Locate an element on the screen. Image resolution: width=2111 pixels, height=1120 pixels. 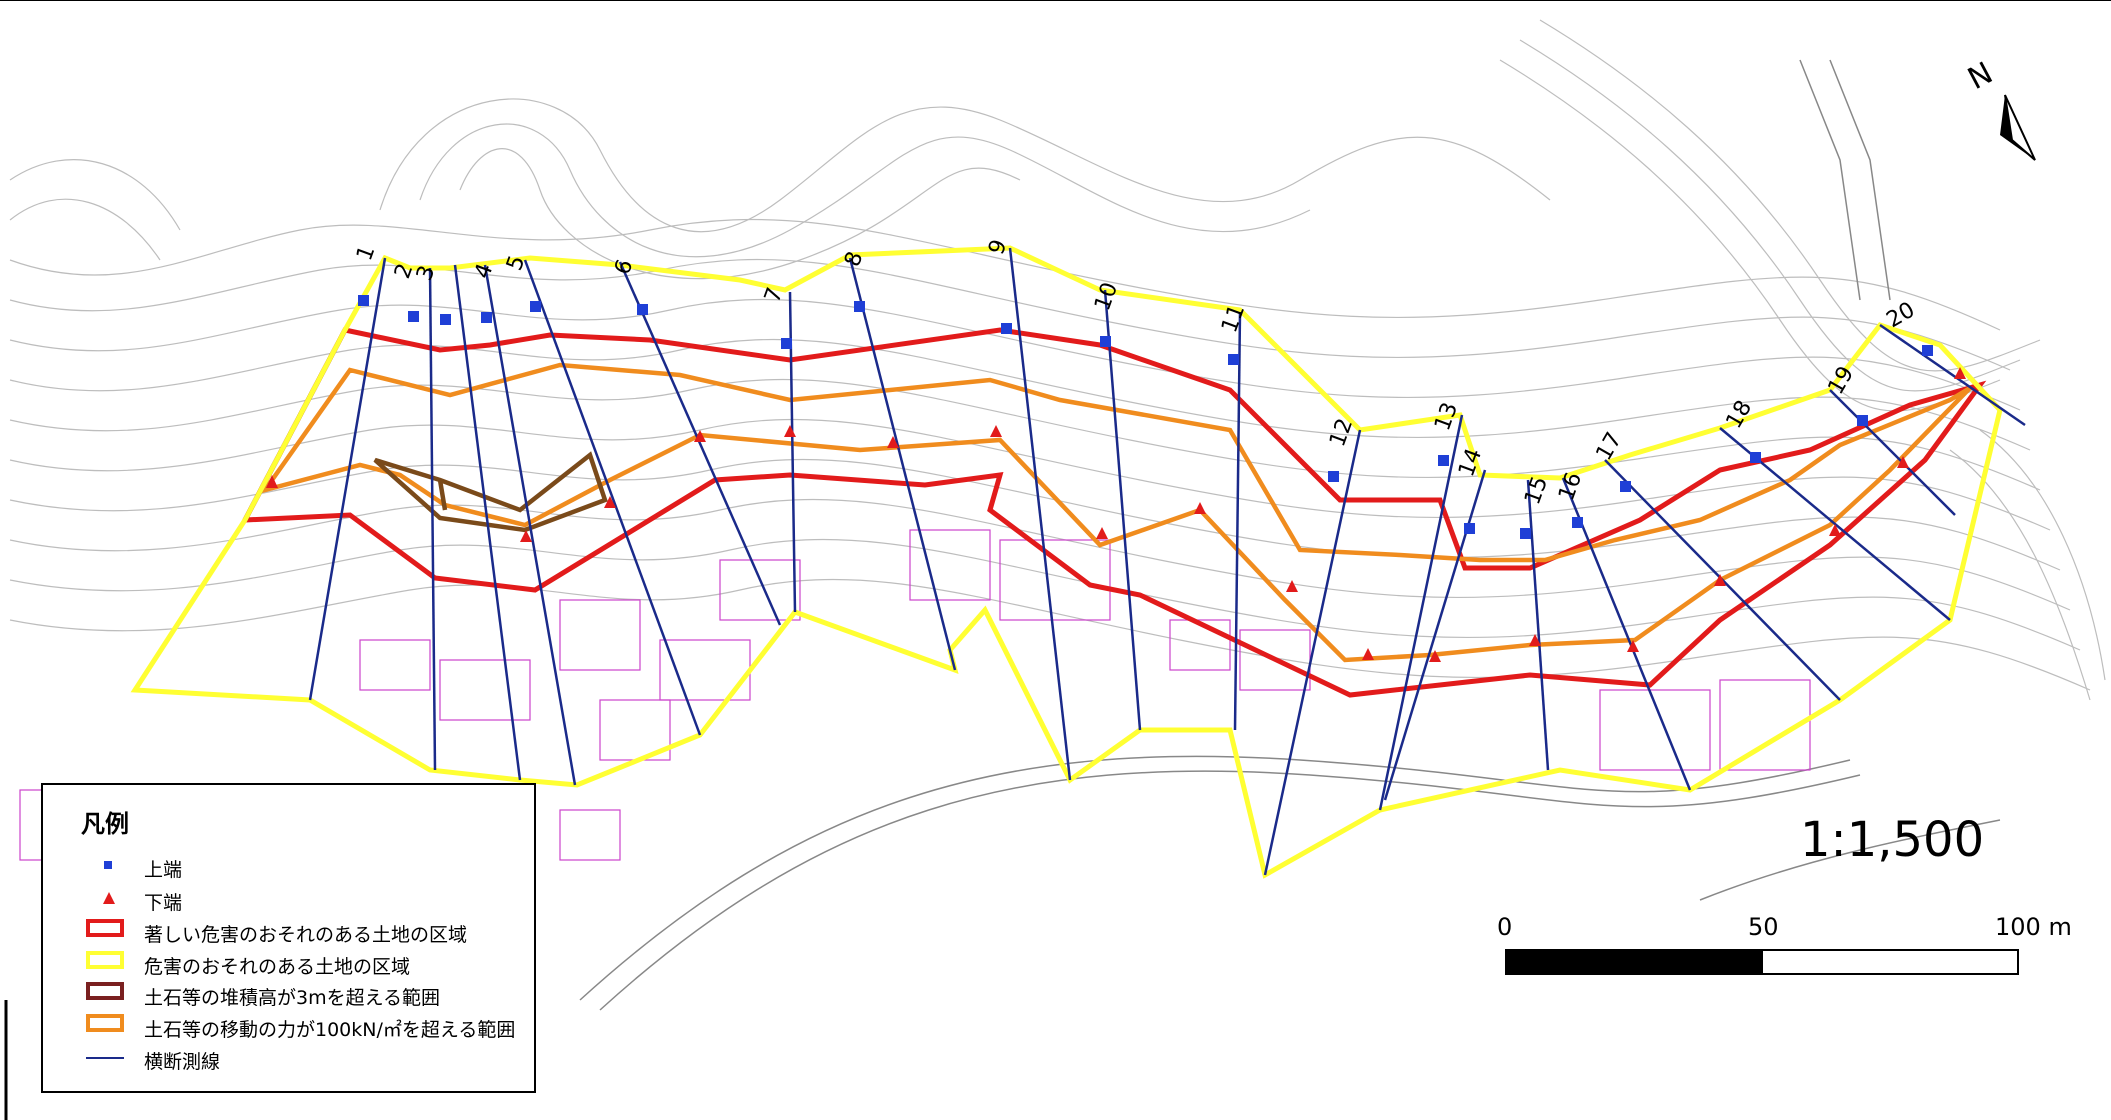
survey-line-icon is located at coordinates (105, 1058).